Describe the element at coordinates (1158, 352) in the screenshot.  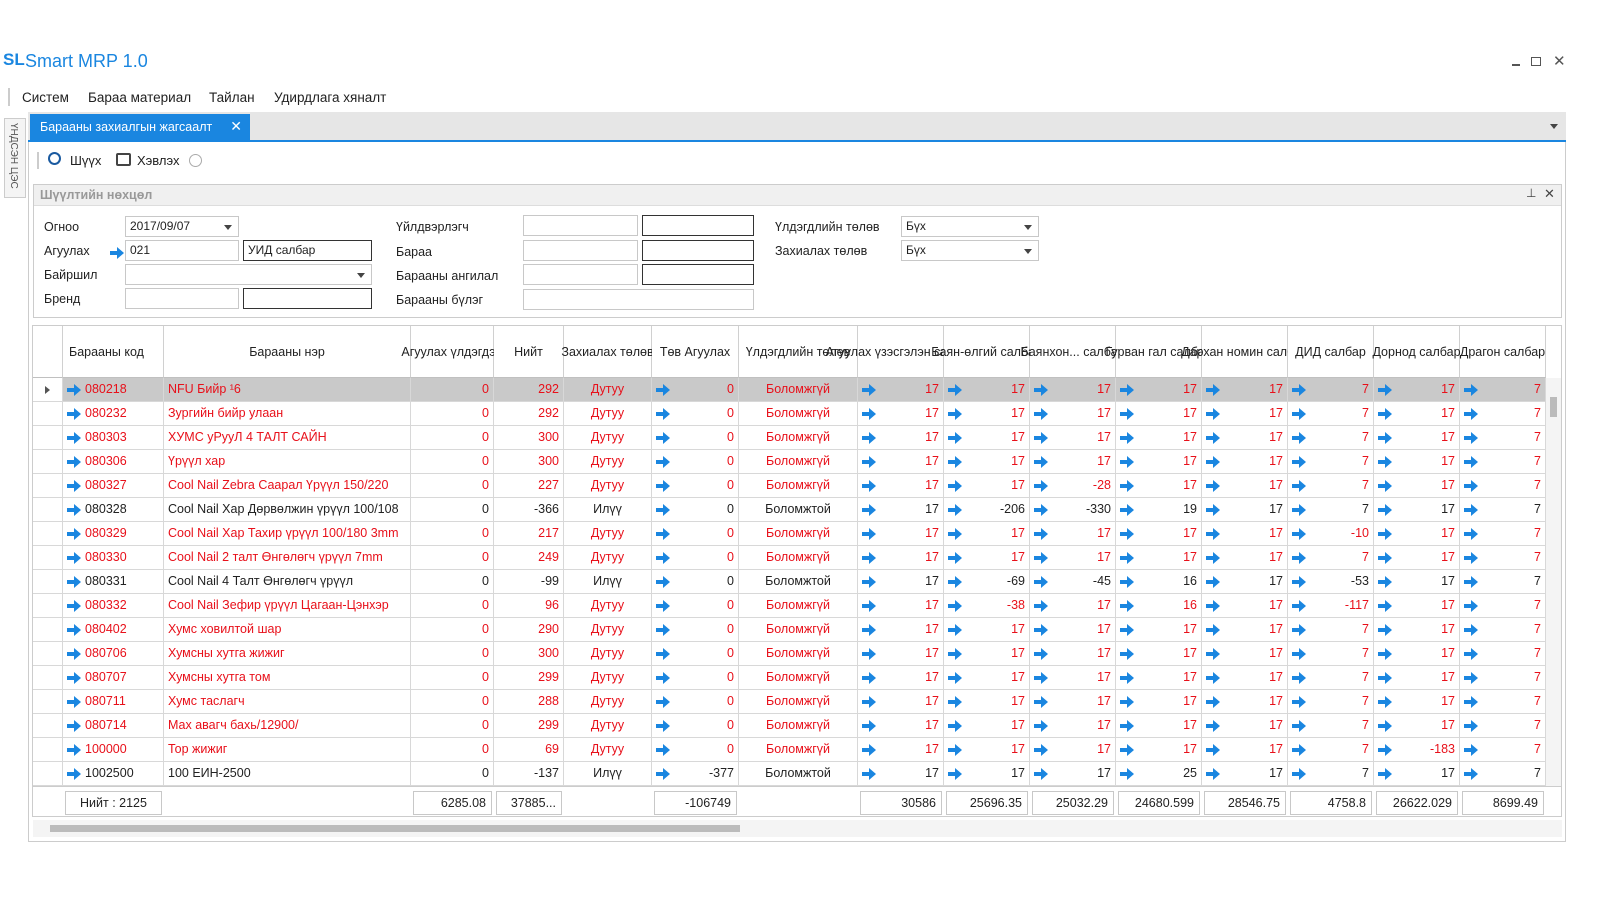
I see `column-header: Гурван гал салбар` at that location.